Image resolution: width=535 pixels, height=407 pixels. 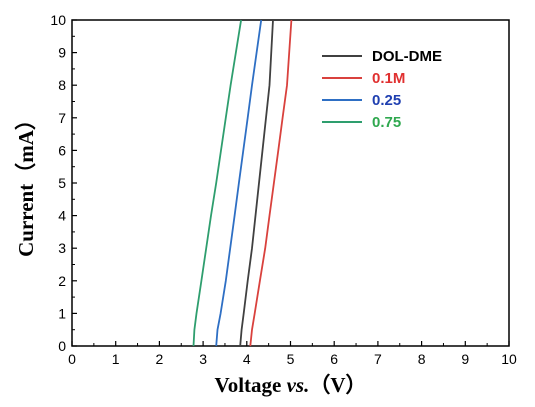 What do you see at coordinates (509, 359) in the screenshot?
I see `x-tick-label: 10` at bounding box center [509, 359].